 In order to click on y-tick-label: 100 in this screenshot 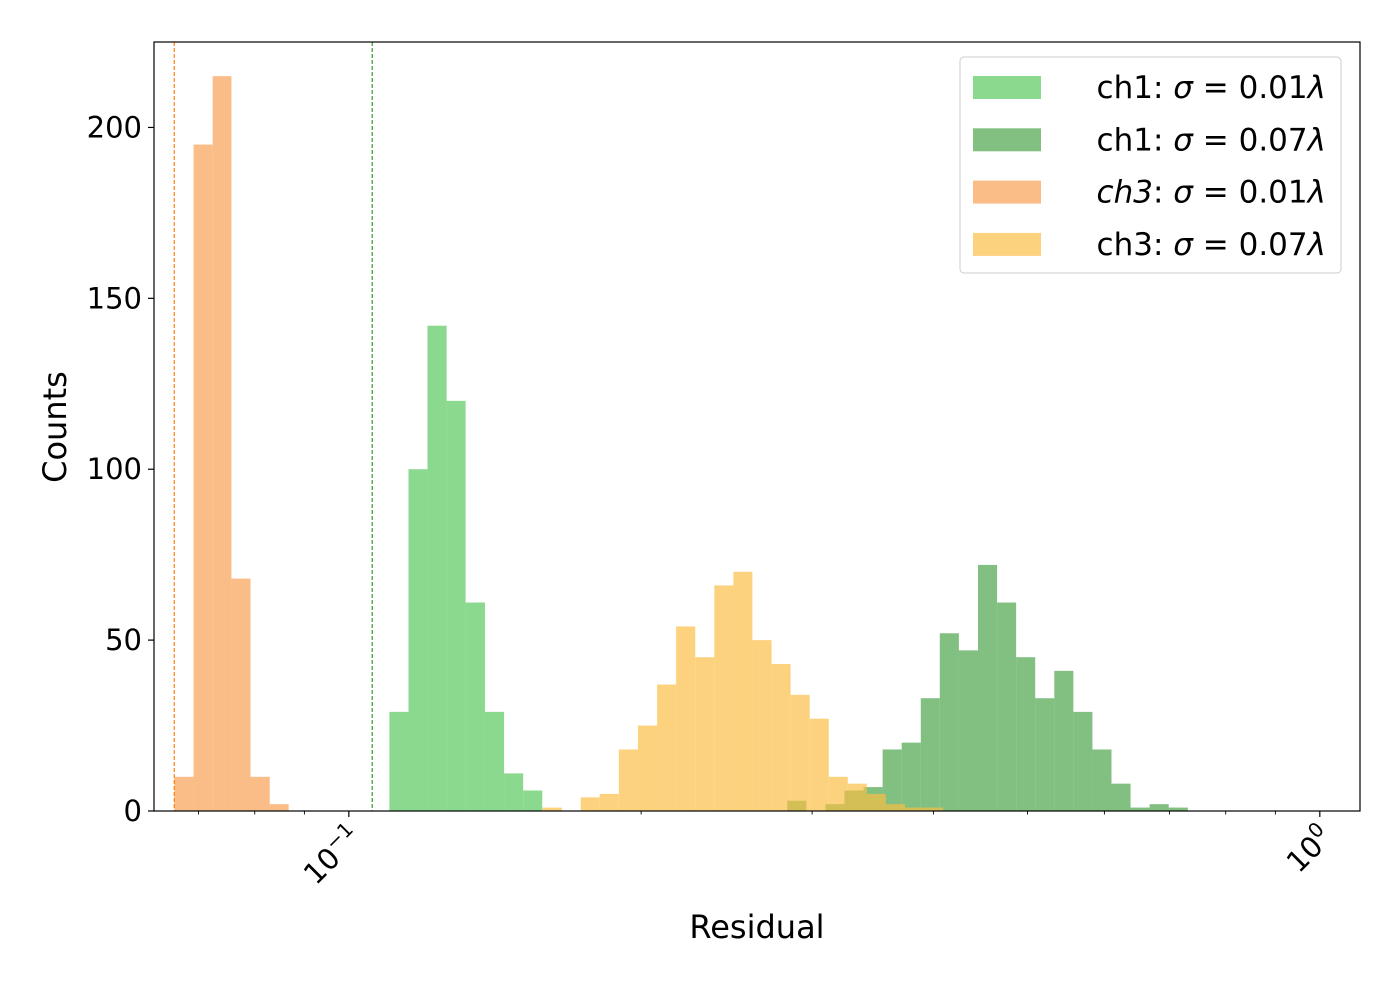, I will do `click(114, 469)`.